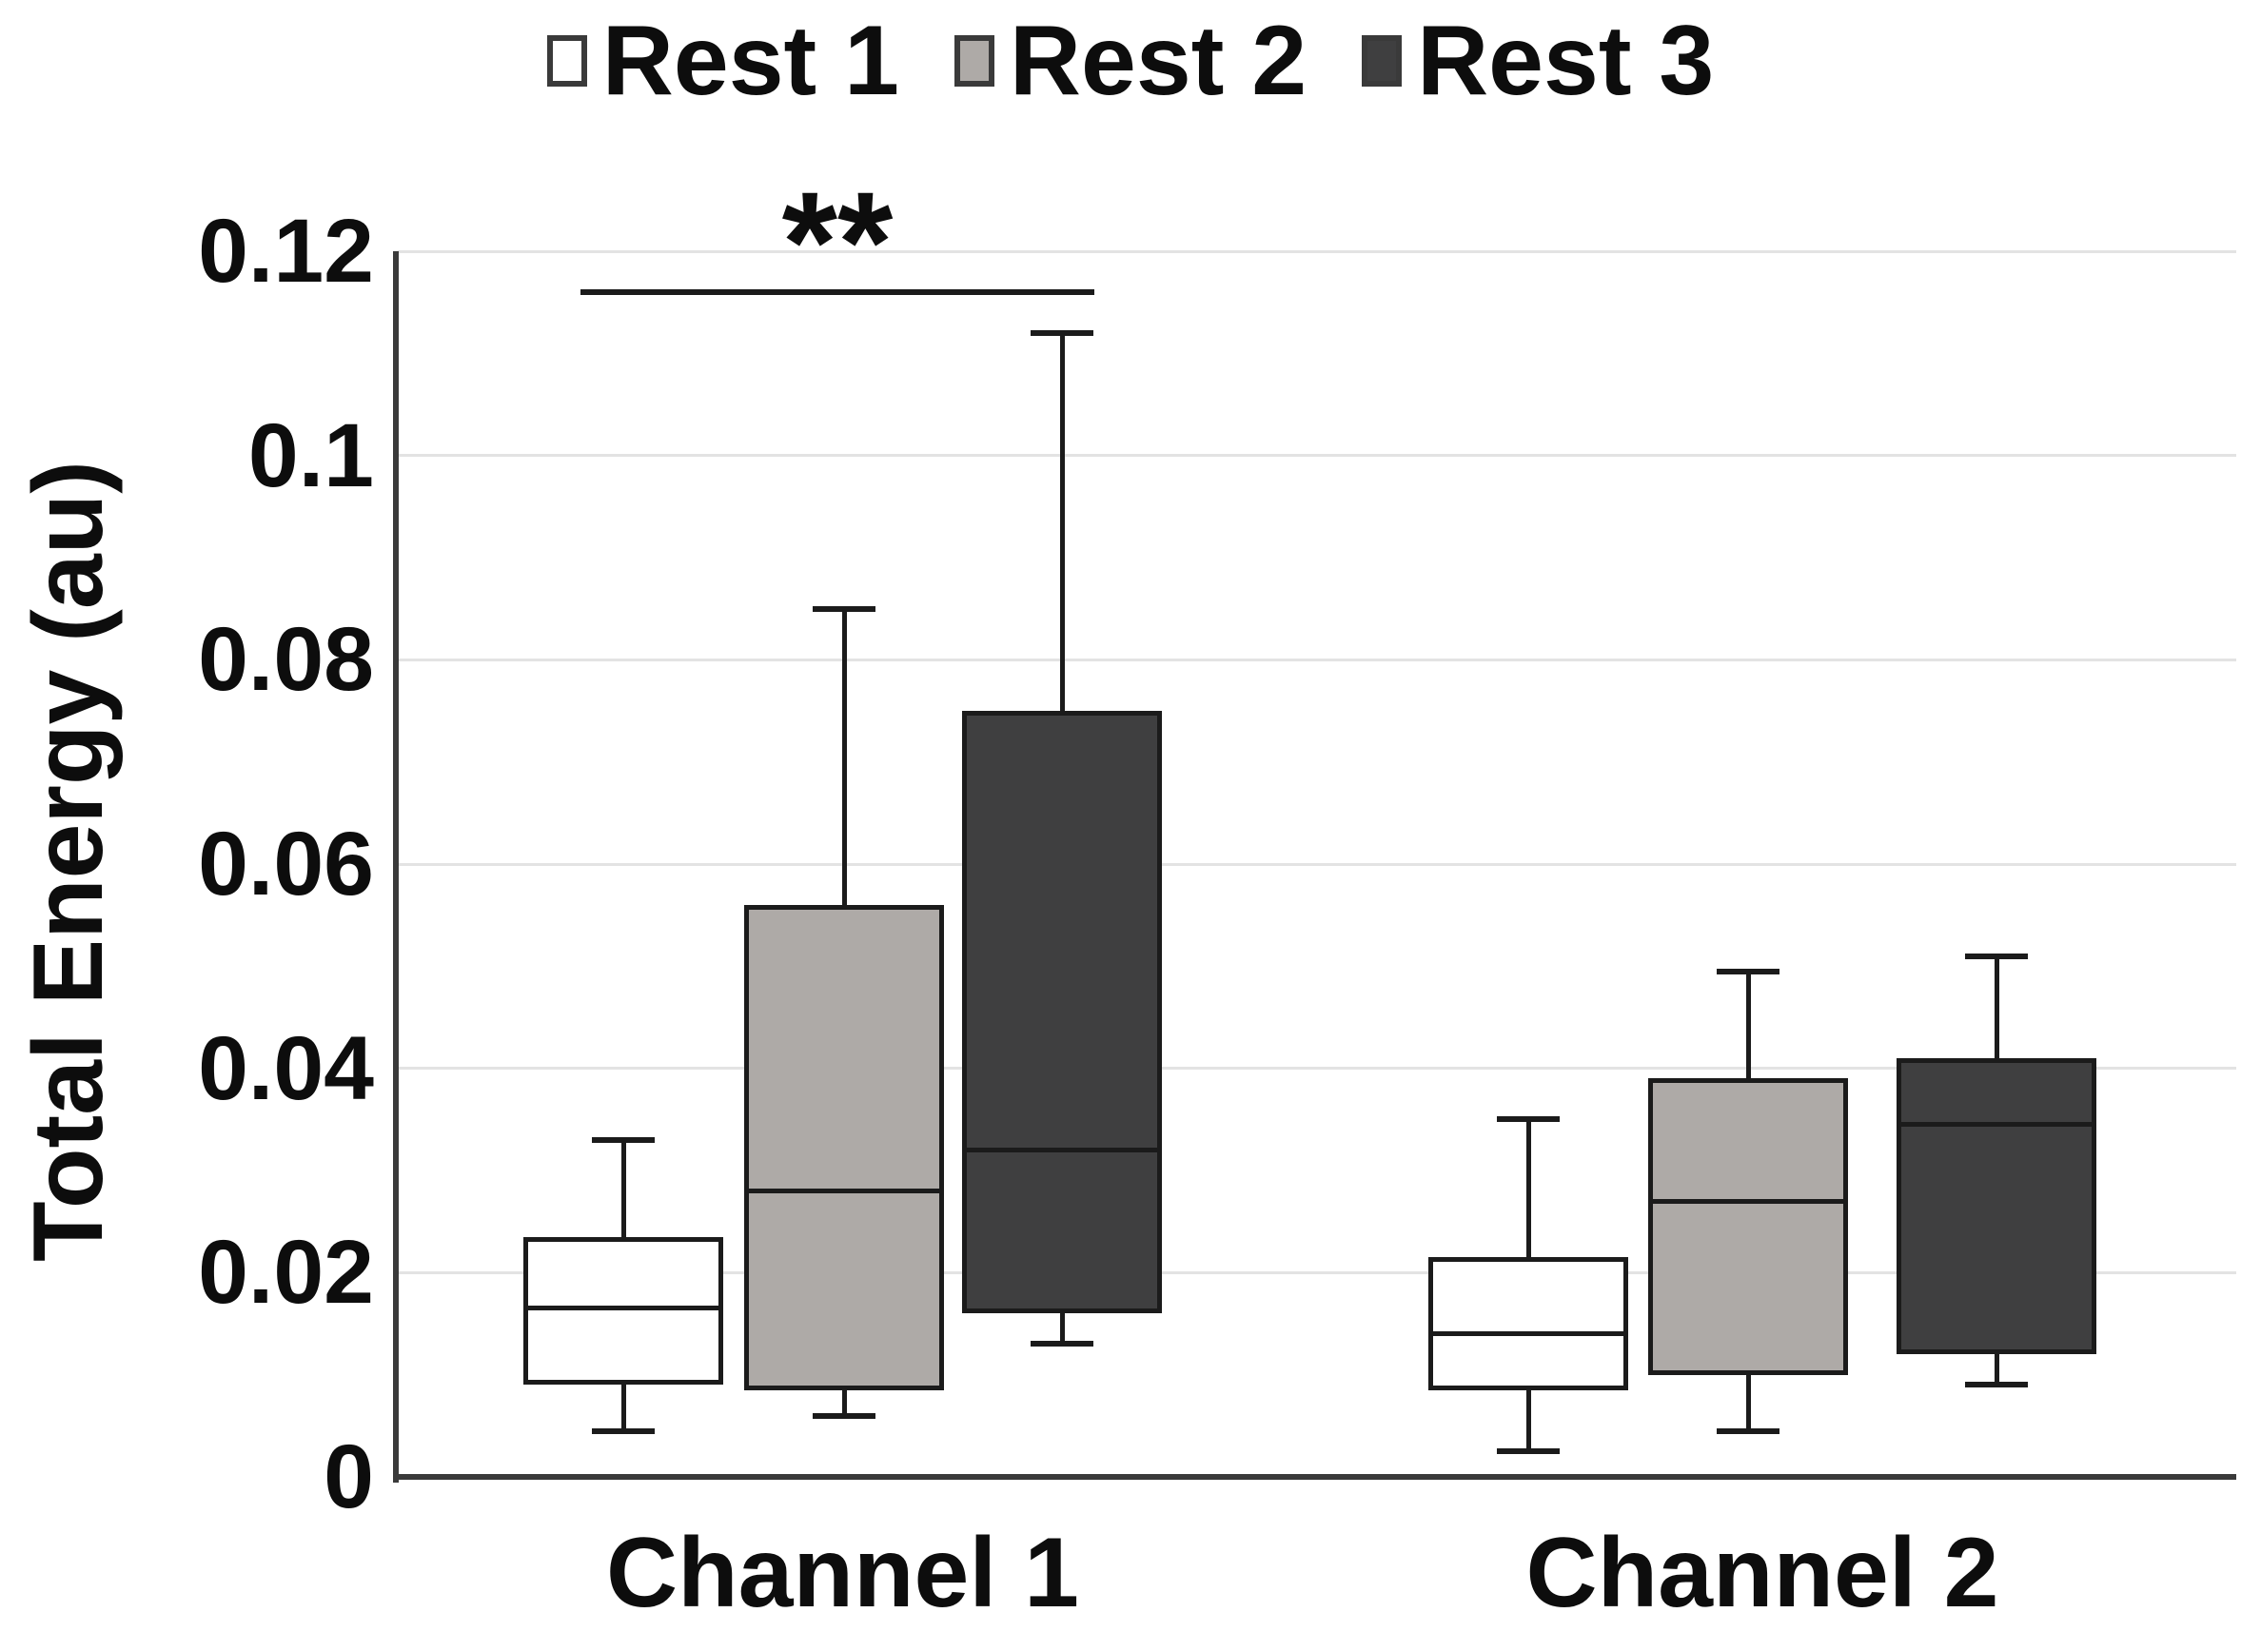  Describe the element at coordinates (1317, 251) in the screenshot. I see `y-gridline-0.12` at that location.